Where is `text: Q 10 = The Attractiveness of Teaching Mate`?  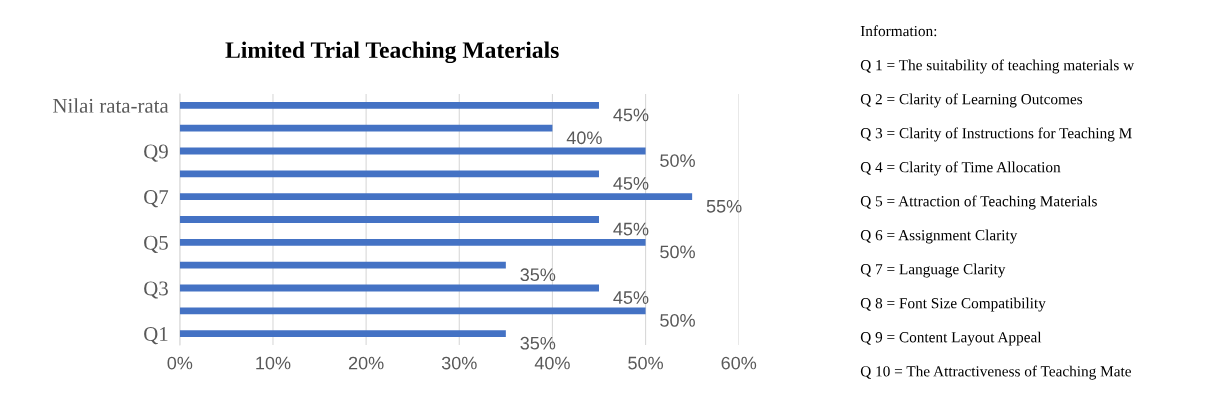
text: Q 10 = The Attractiveness of Teaching Mate is located at coordinates (996, 372).